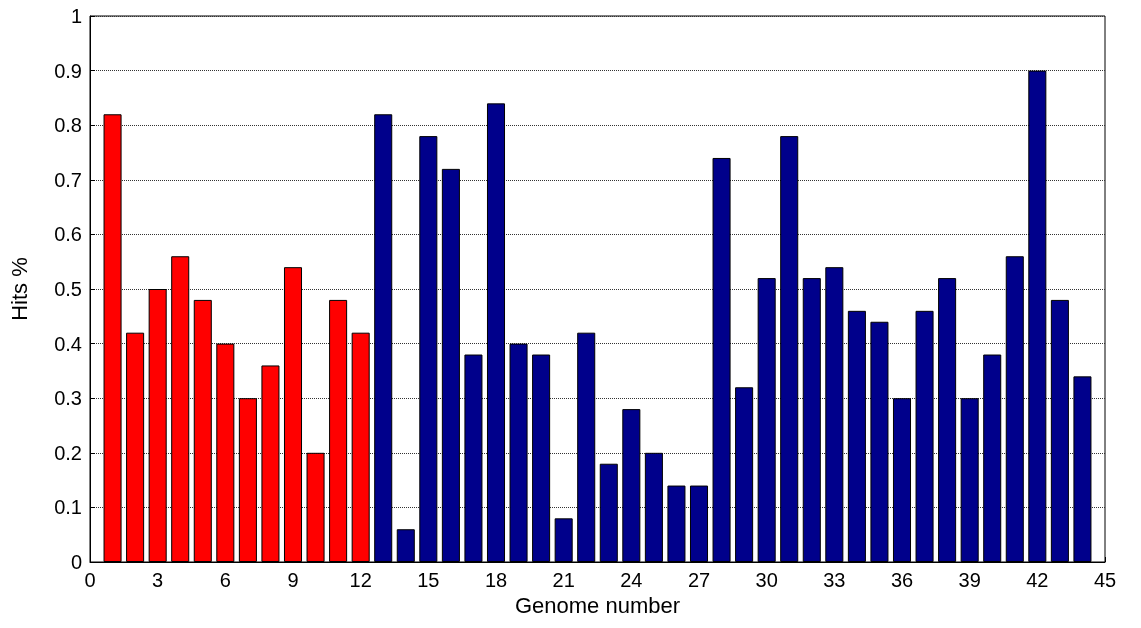  Describe the element at coordinates (68, 234) in the screenshot. I see `y-tick-label: 0.6` at that location.